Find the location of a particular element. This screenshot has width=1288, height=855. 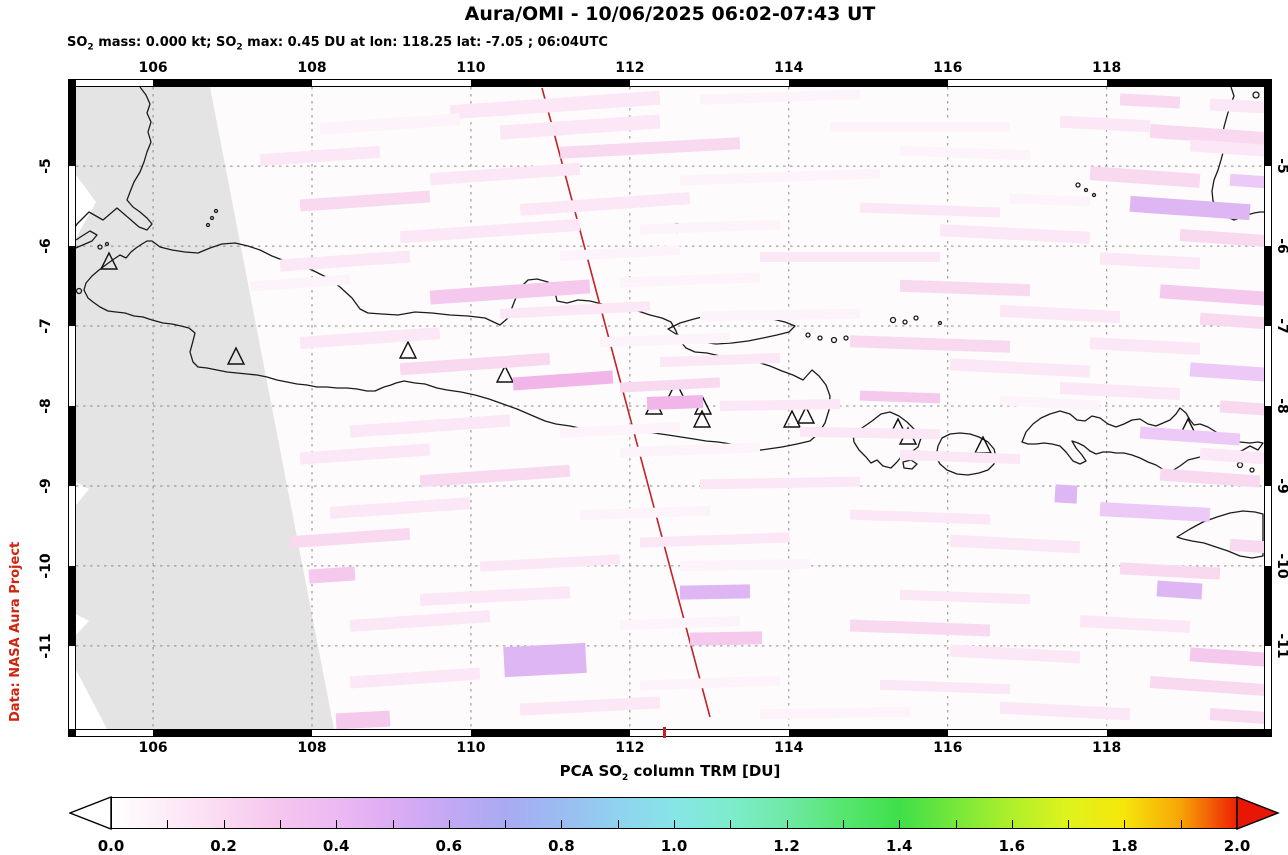

lon-tick-label-top: 110 is located at coordinates (471, 68).